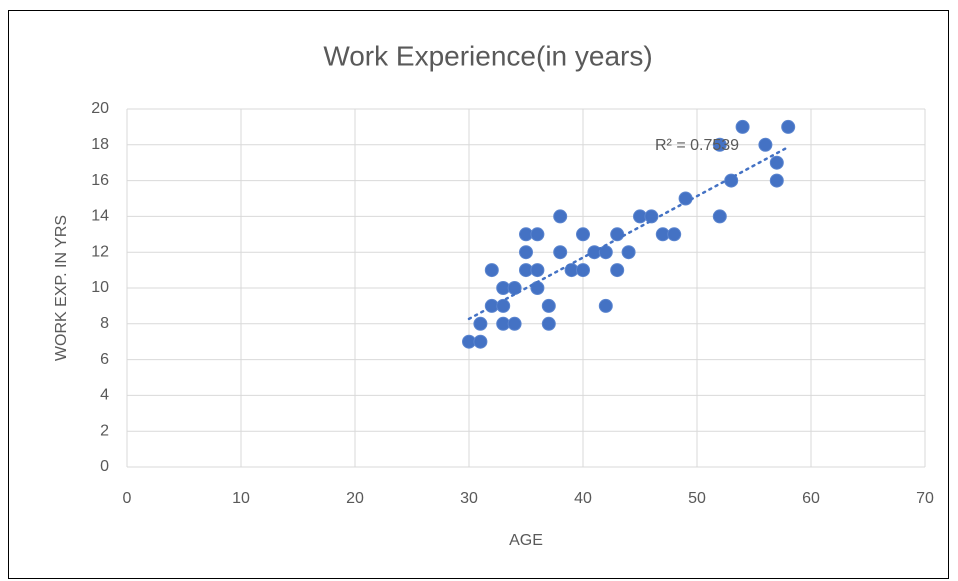 The image size is (958, 581). What do you see at coordinates (104, 395) in the screenshot?
I see `y-tick-label: 4` at bounding box center [104, 395].